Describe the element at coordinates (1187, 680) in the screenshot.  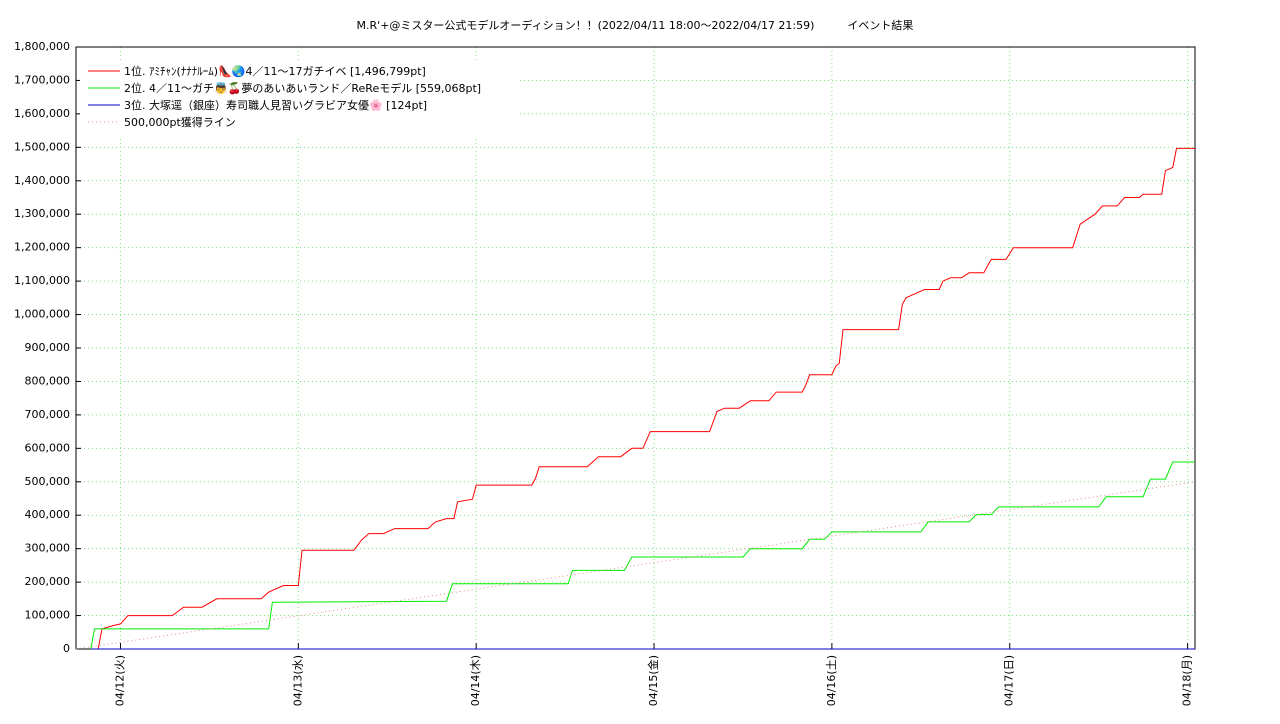
I see `x-tick-label: 04/18(月)` at that location.